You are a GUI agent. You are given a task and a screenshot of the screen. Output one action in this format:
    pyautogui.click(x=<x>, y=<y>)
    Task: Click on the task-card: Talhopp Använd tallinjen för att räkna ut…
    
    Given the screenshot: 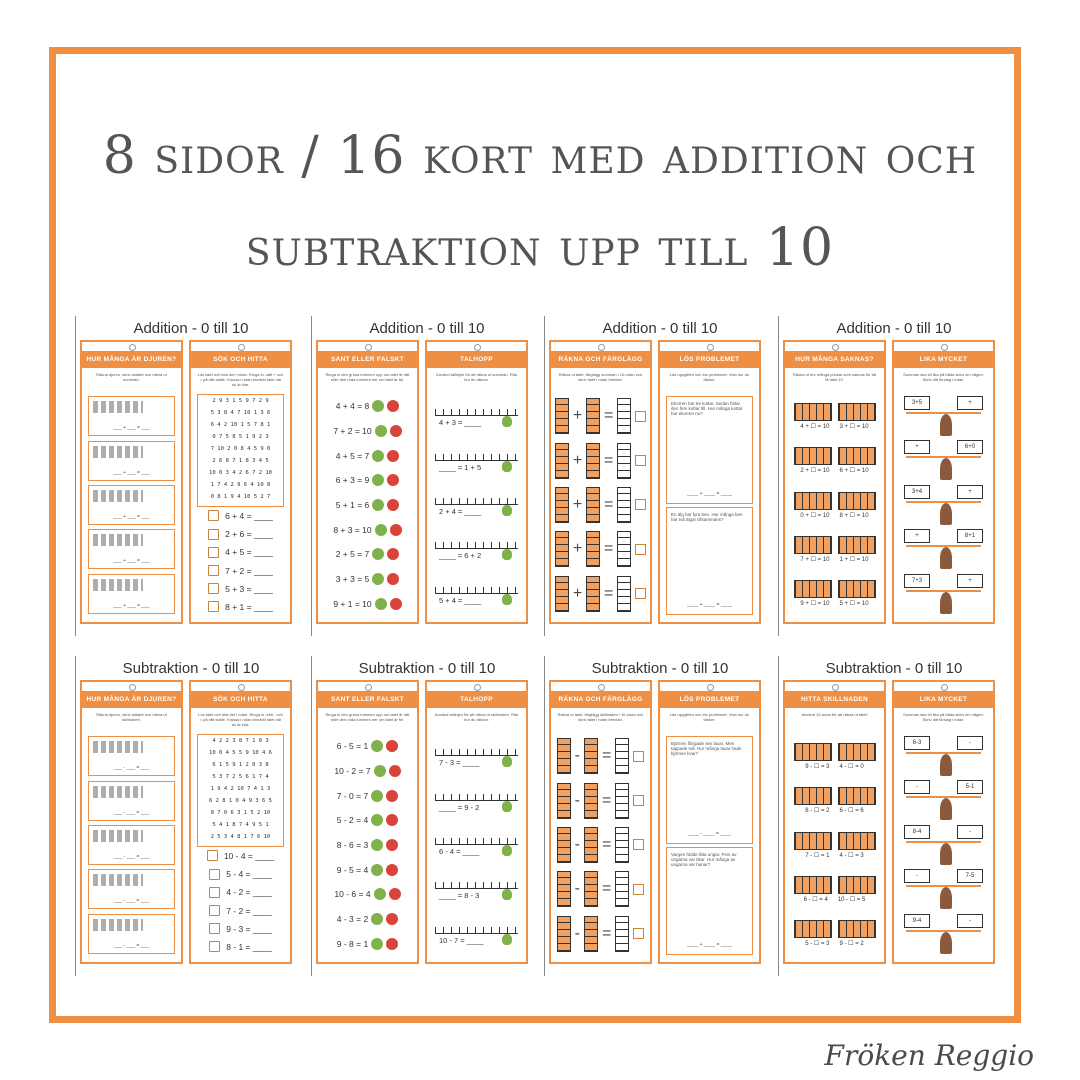 What is the action you would take?
    pyautogui.click(x=476, y=822)
    